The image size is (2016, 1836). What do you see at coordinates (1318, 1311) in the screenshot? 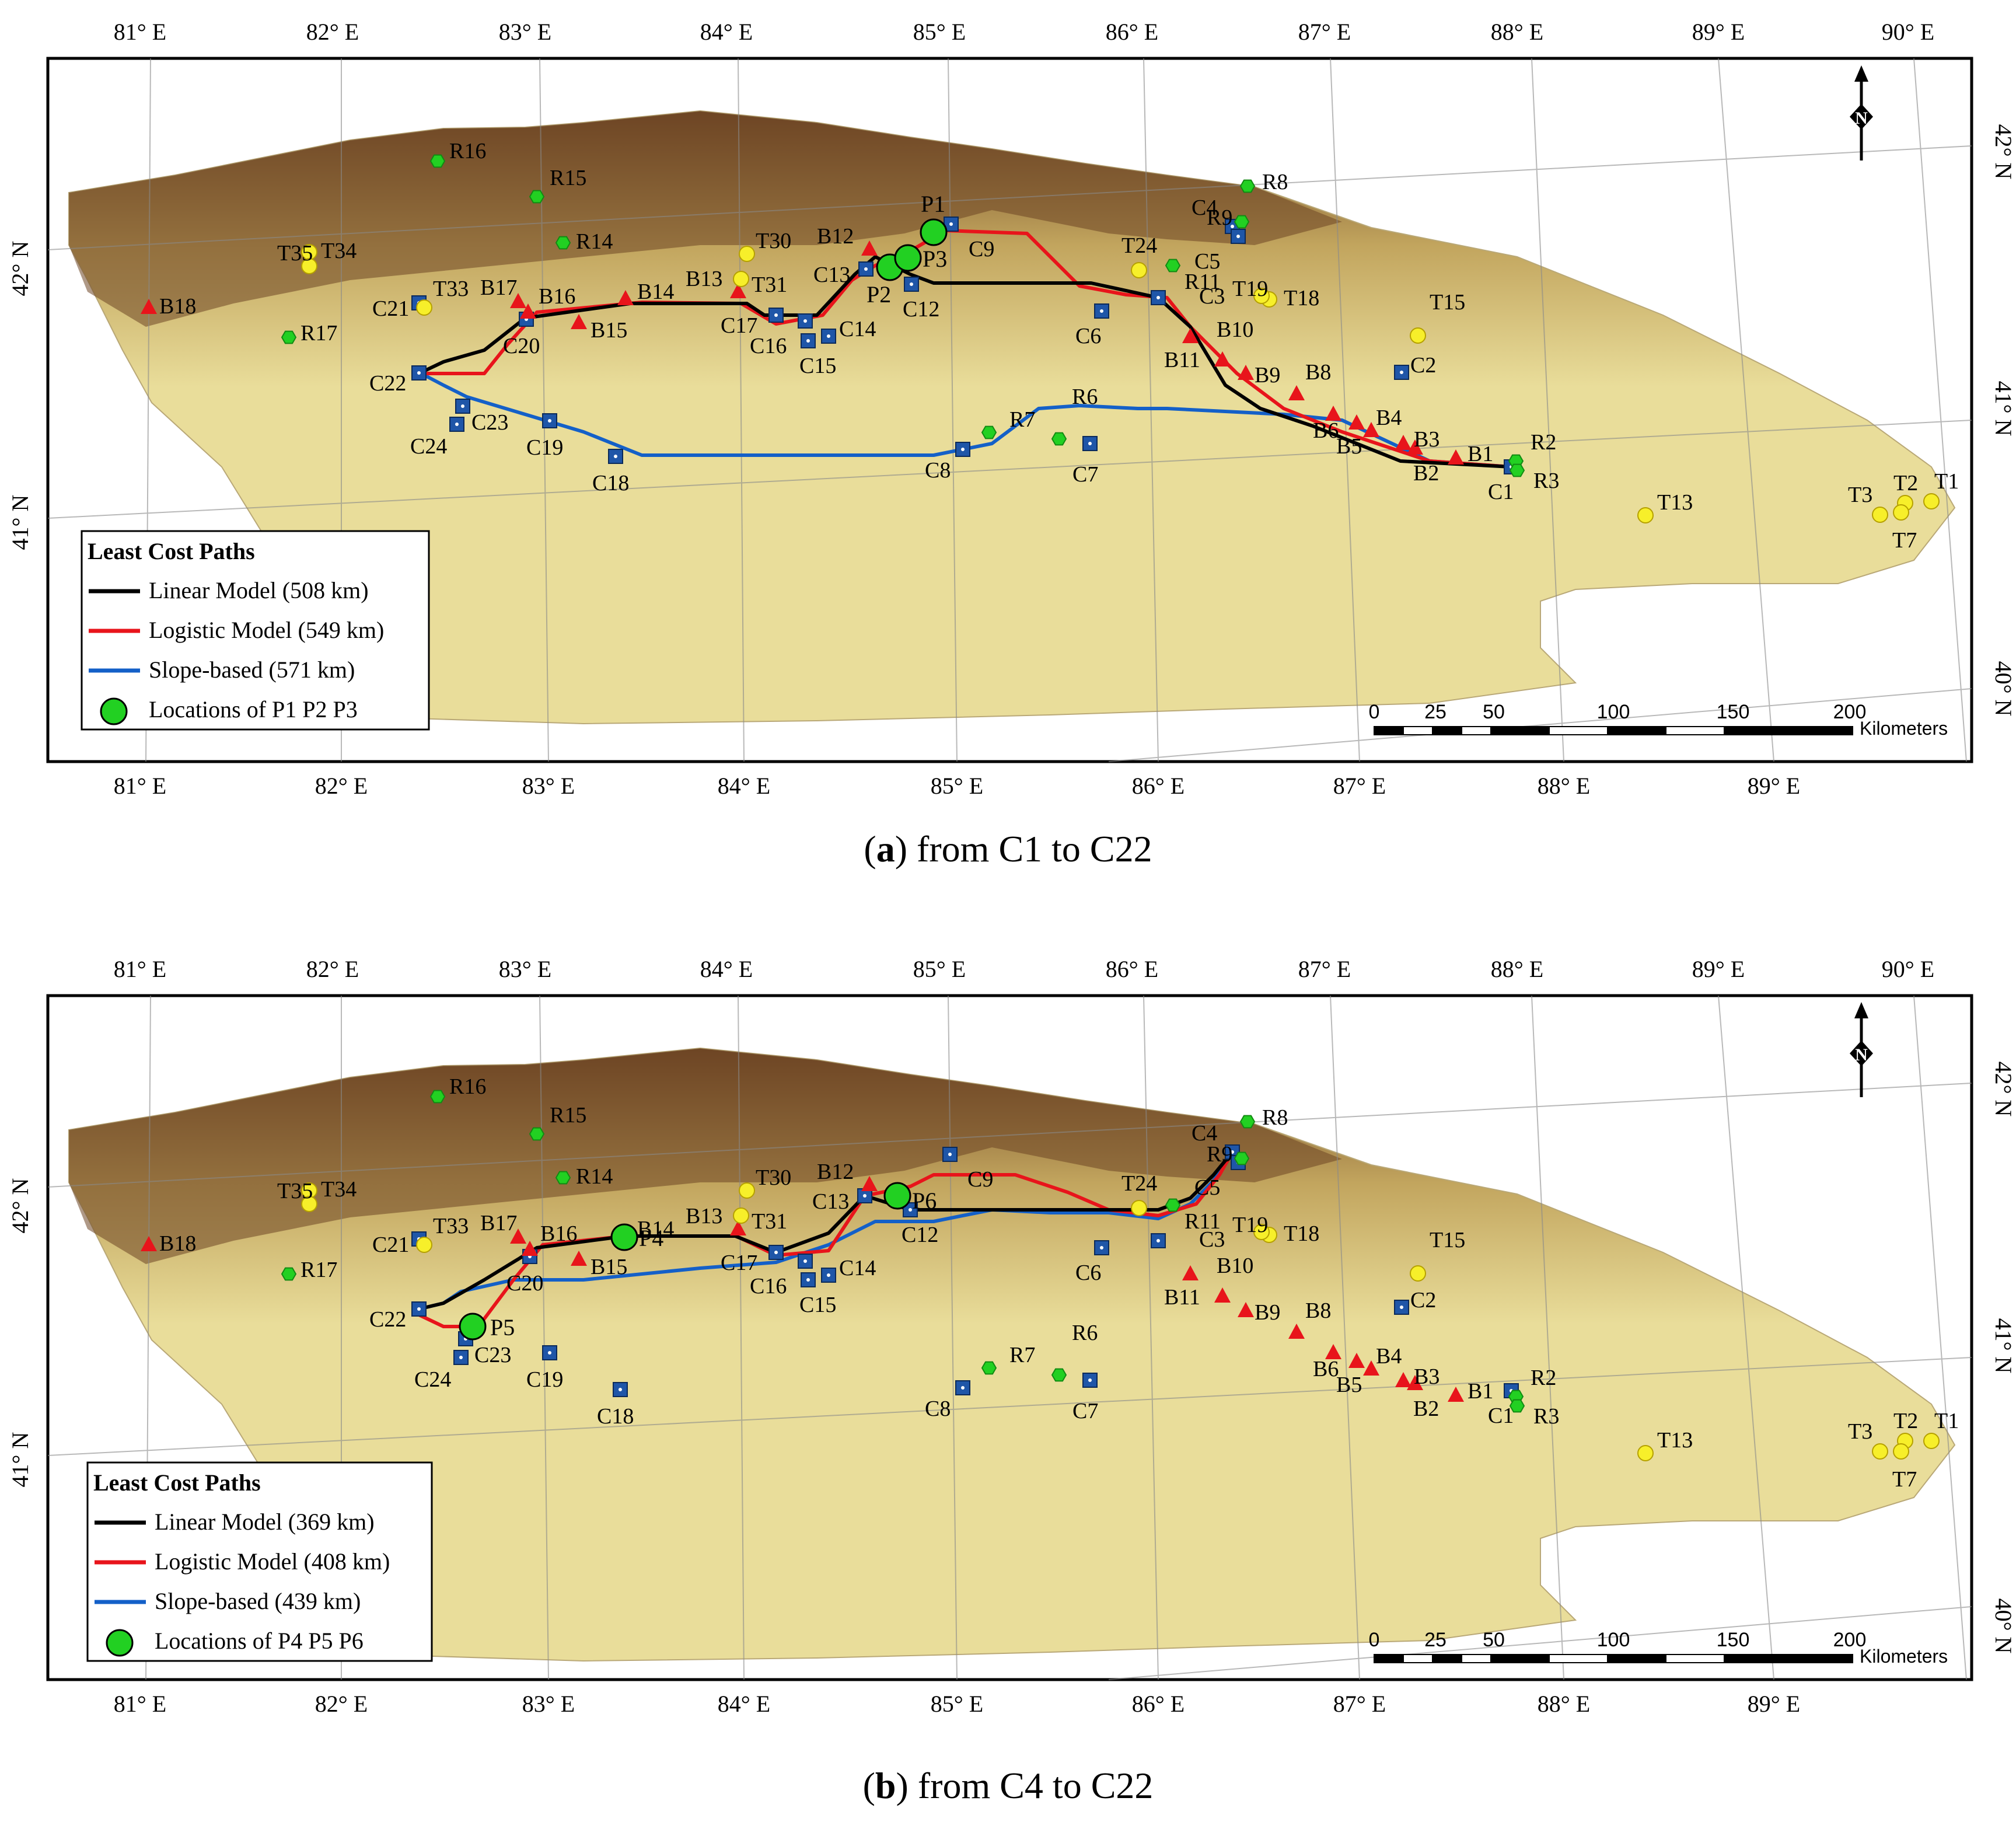
I see `site-label-b8: B8` at bounding box center [1318, 1311].